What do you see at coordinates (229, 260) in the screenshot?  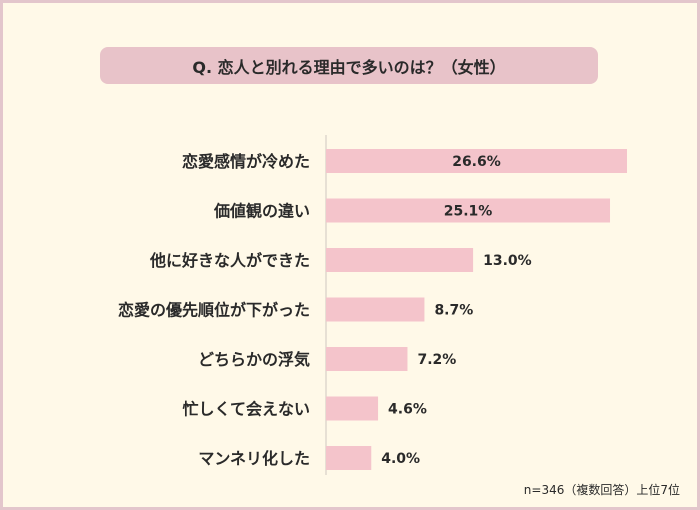 I see `category-label-2: 他に好きな人ができた` at bounding box center [229, 260].